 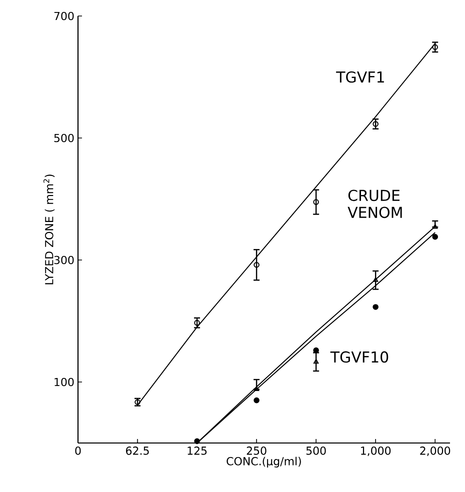 What do you see at coordinates (78, 450) in the screenshot?
I see `x-tick-label: 0` at bounding box center [78, 450].